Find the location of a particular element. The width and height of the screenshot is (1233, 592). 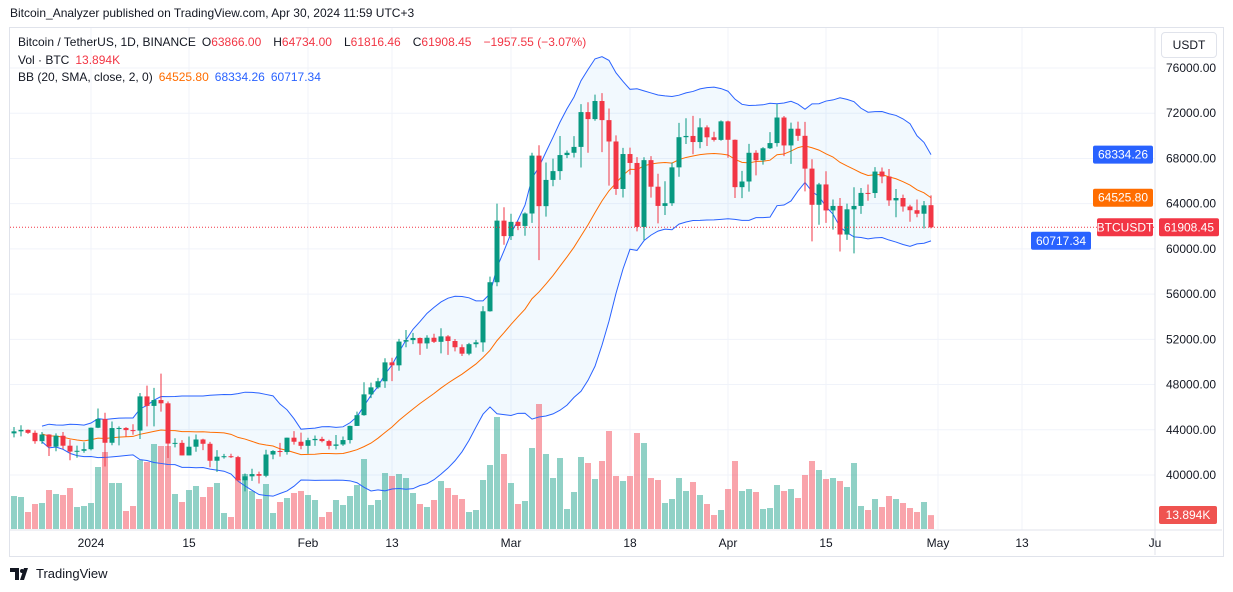

y-tick-label: 44000.00 is located at coordinates (1191, 430).